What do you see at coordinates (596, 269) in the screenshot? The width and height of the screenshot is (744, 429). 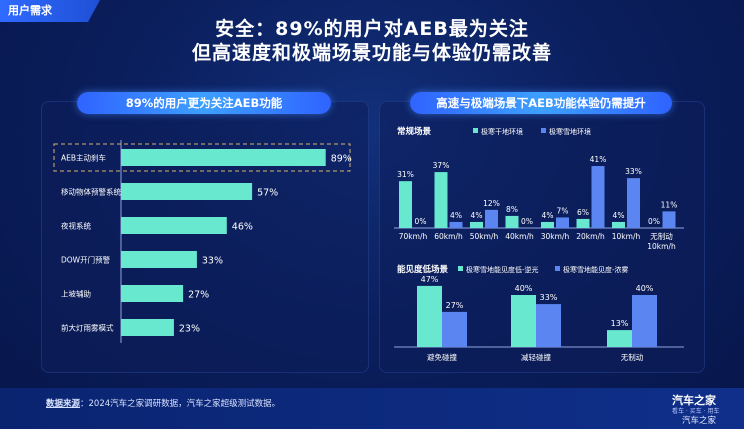 I see `legend-label: 极寒雪地能见度-浓雾` at bounding box center [596, 269].